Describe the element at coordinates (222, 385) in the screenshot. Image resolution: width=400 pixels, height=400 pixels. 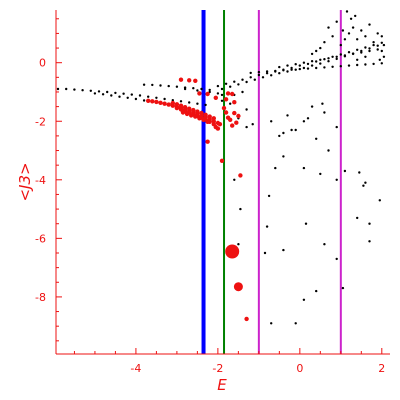
I see `x-axis-label: E` at that location.